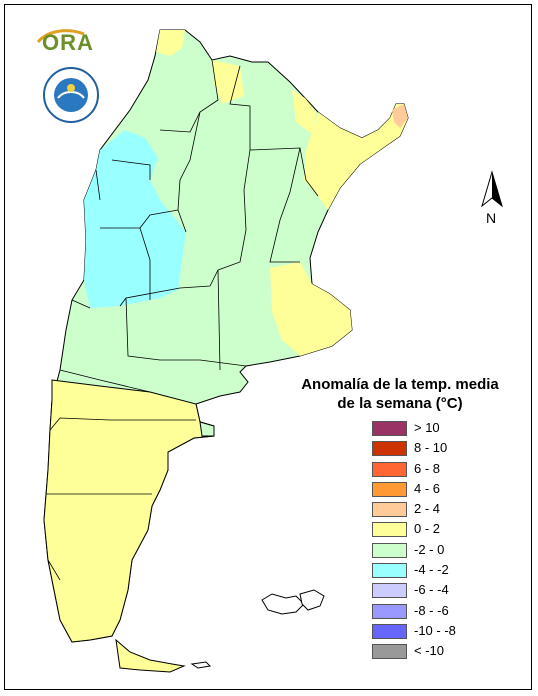  Describe the element at coordinates (427, 488) in the screenshot. I see `legend-label: 4 - 6` at that location.